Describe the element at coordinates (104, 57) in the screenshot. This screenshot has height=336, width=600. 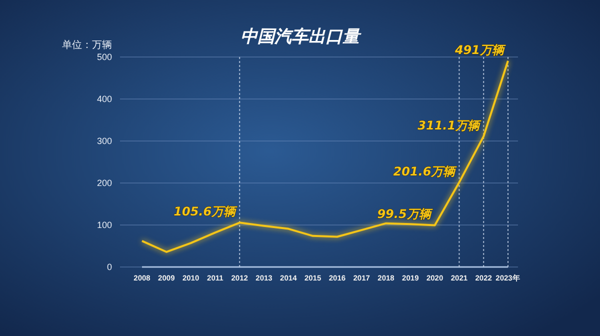
I see `y-tick-label: 500` at that location.